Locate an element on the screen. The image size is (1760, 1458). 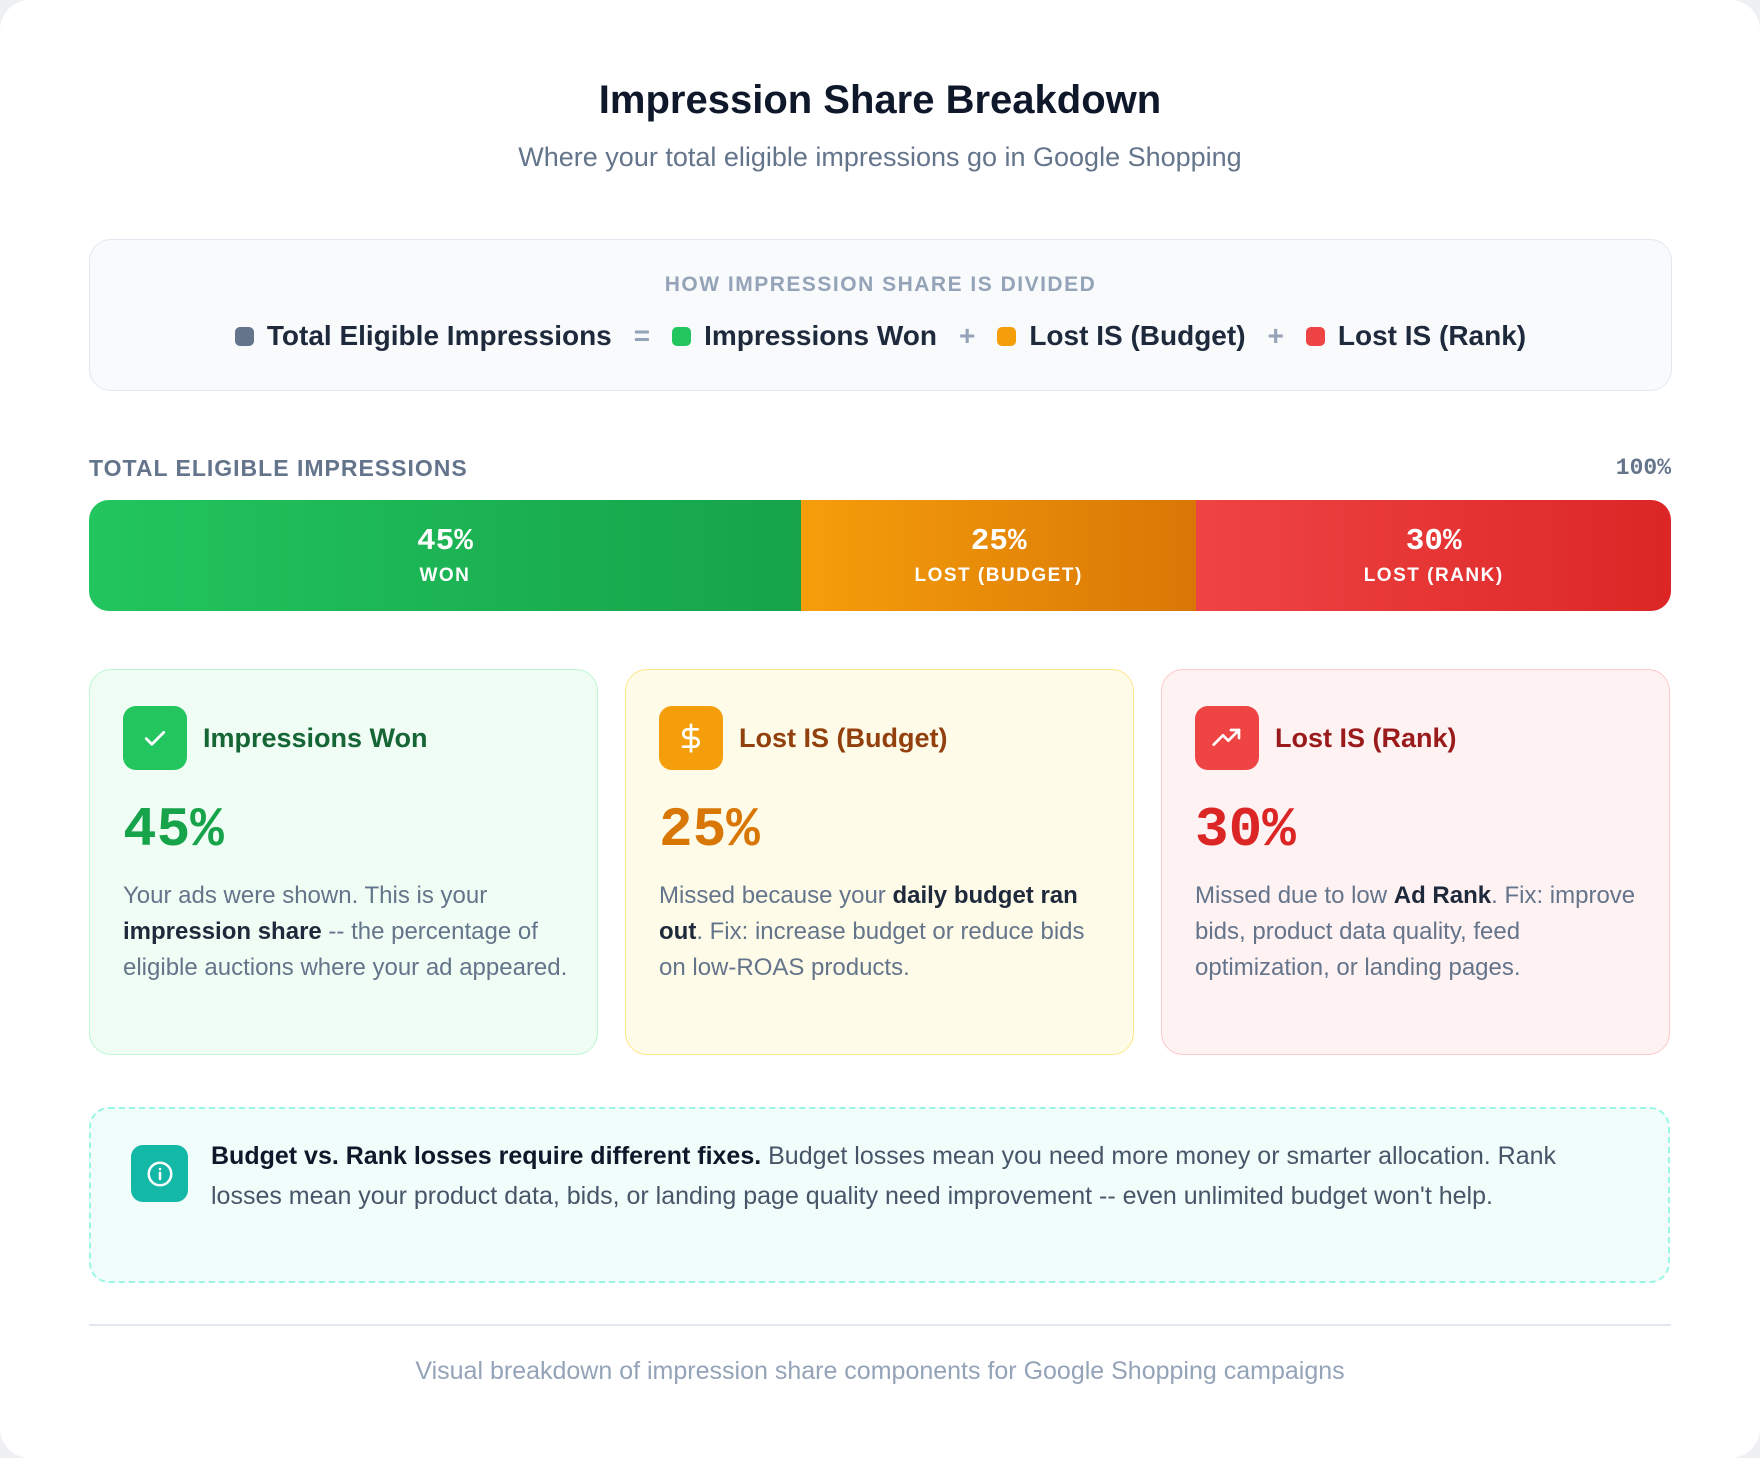
segment-label: WON is located at coordinates (445, 575).